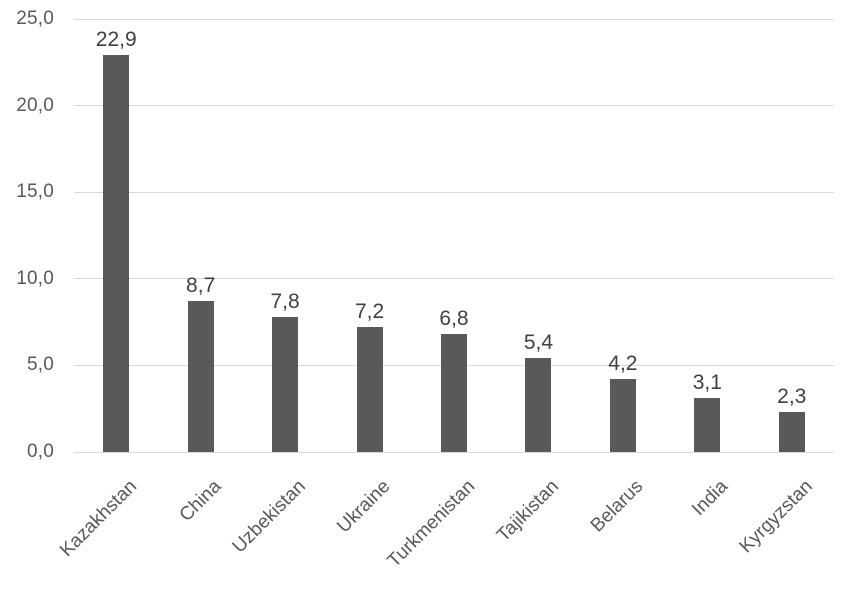  Describe the element at coordinates (285, 384) in the screenshot. I see `bar-uzbekistan` at that location.